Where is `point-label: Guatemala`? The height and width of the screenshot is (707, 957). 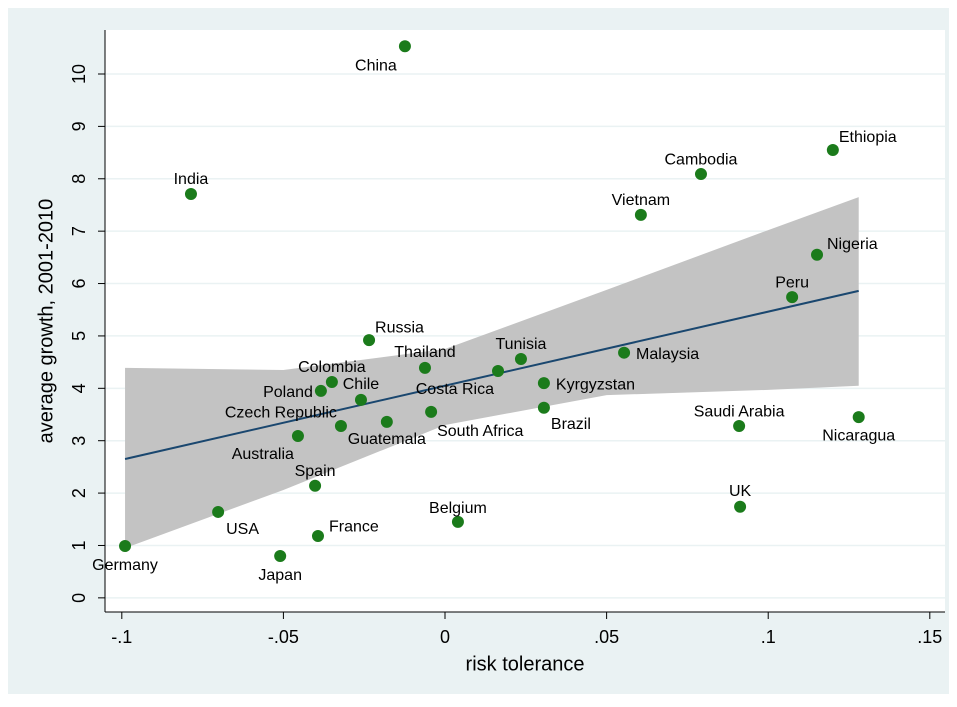
point-label: Guatemala is located at coordinates (387, 439).